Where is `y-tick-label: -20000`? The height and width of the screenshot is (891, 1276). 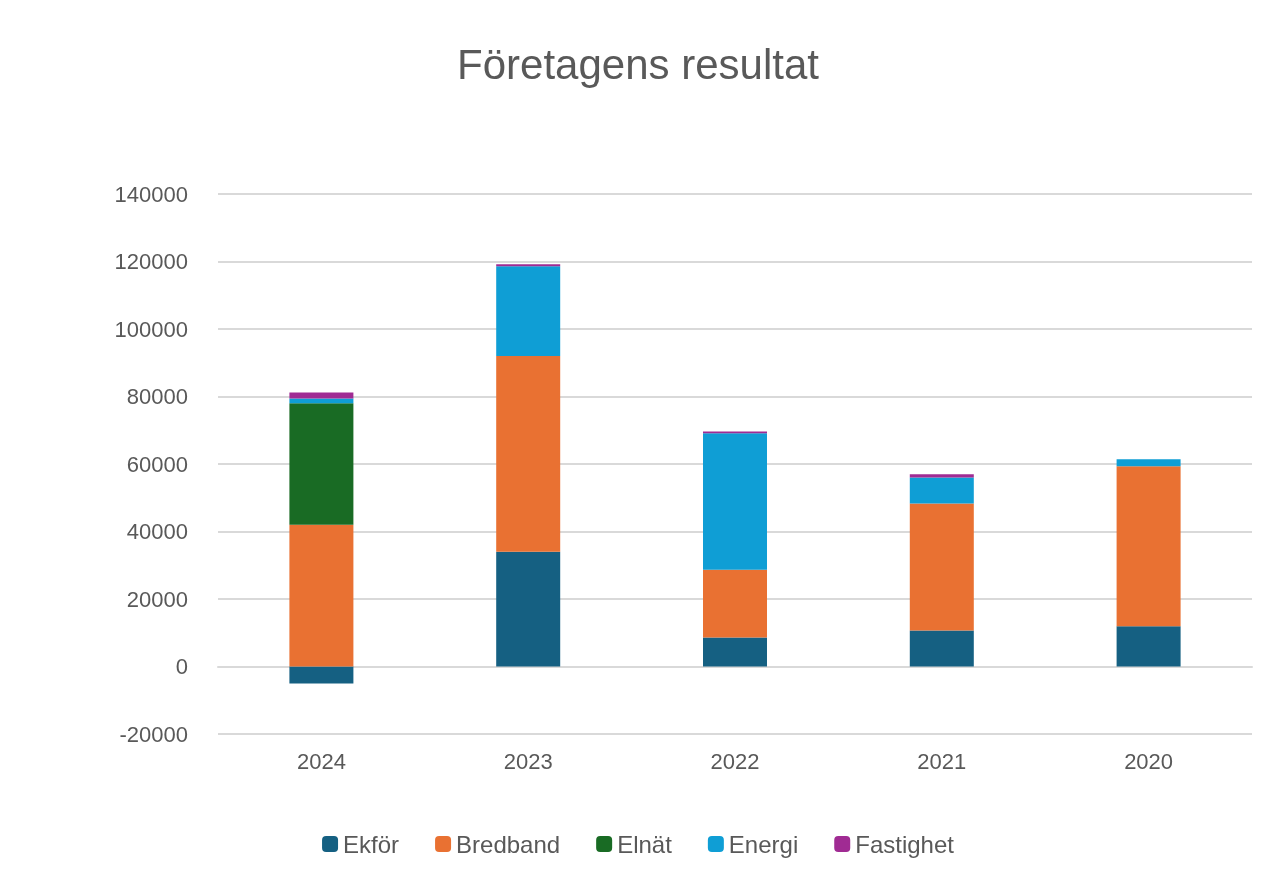 y-tick-label: -20000 is located at coordinates (153, 734).